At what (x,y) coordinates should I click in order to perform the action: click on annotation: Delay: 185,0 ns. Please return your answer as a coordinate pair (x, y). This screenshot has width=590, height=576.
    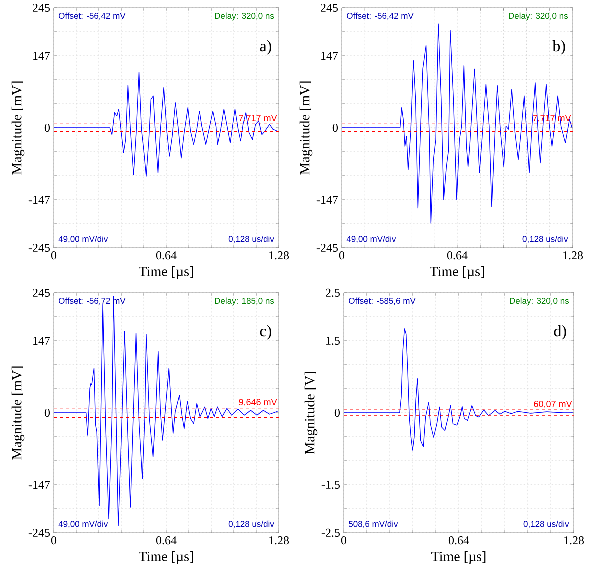
    Looking at the image, I should click on (244, 302).